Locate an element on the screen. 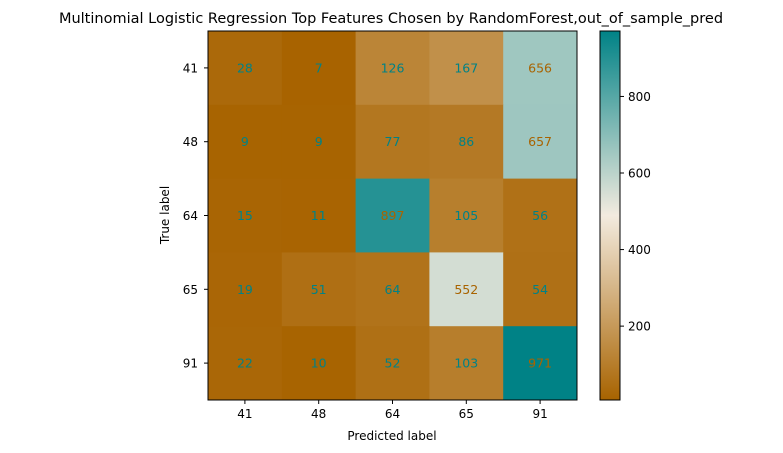  colorbar-tick-label: 800 is located at coordinates (639, 97).